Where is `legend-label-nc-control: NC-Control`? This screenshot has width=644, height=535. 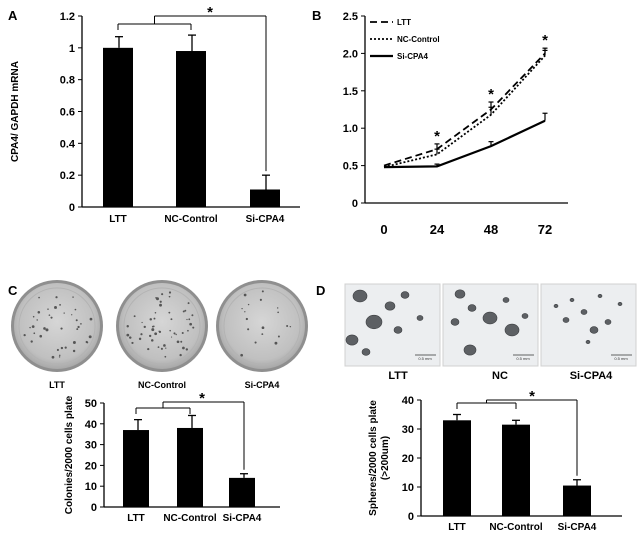
legend-label-nc-control: NC-Control is located at coordinates (418, 39).